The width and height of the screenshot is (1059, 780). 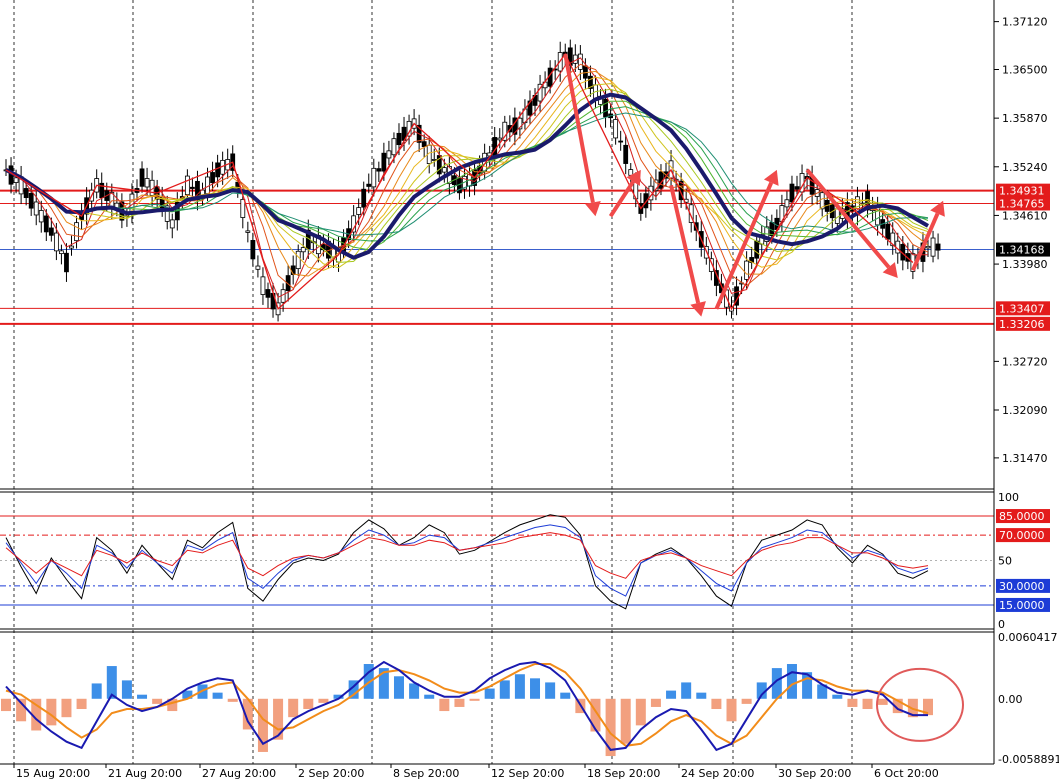 I want to click on macd-tick-label: 0.00, so click(x=1010, y=699).